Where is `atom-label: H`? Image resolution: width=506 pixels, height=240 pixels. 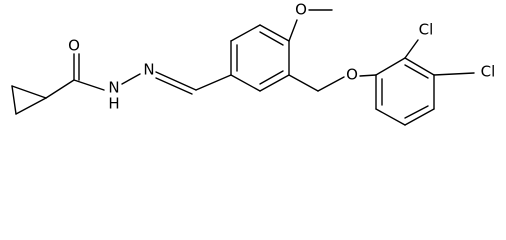 atom-label: H is located at coordinates (113, 104).